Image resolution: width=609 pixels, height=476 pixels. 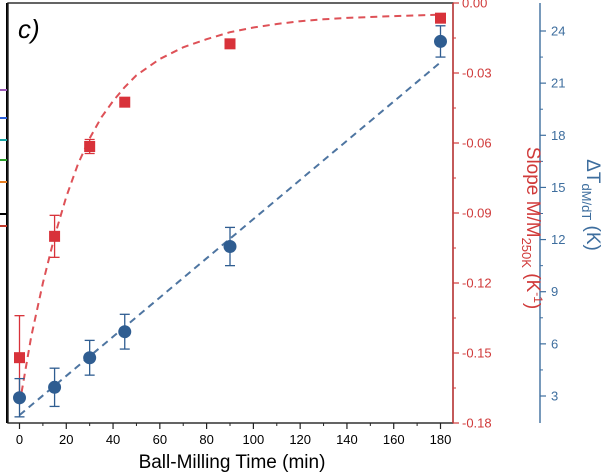 I want to click on x-tick-label: 180, so click(x=441, y=439).